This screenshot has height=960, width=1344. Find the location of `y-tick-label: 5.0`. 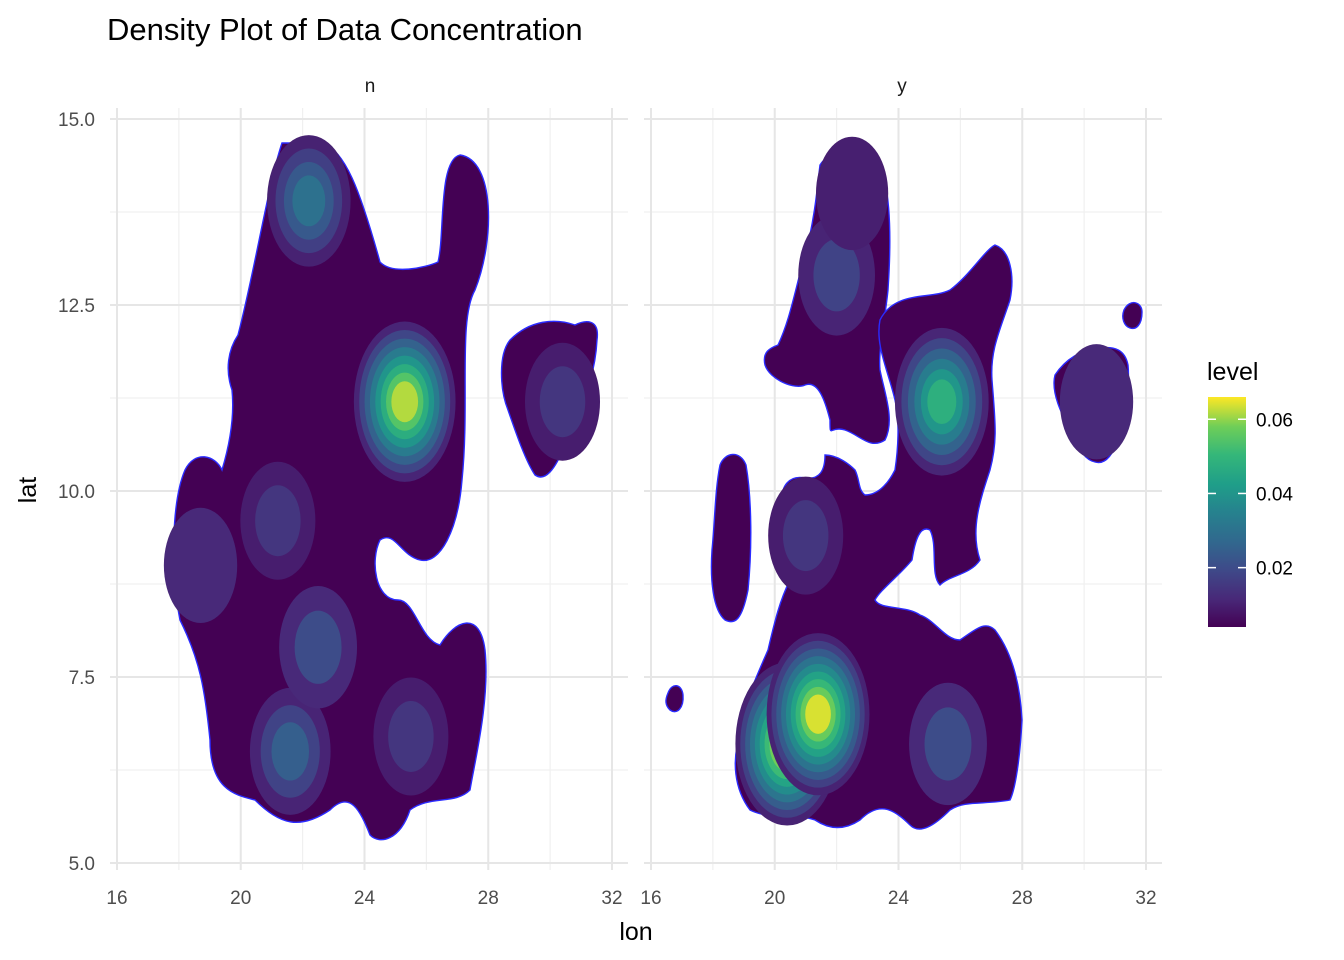

y-tick-label: 5.0 is located at coordinates (82, 864).